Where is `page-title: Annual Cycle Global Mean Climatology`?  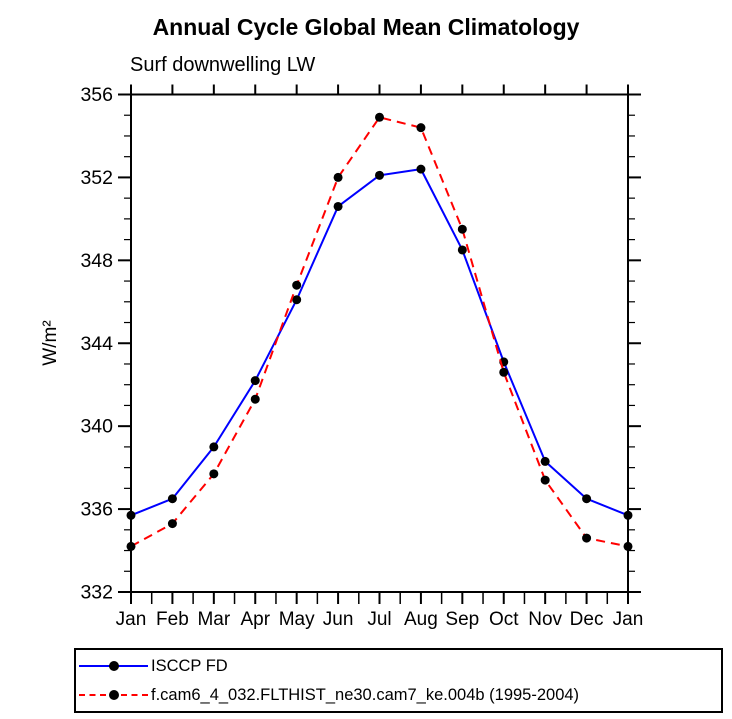
page-title: Annual Cycle Global Mean Climatology is located at coordinates (366, 27).